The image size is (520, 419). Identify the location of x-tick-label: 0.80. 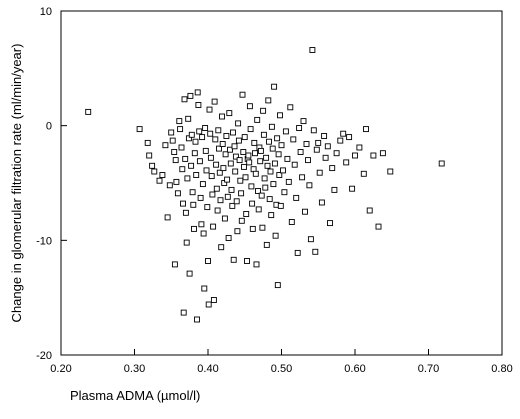
(501, 369).